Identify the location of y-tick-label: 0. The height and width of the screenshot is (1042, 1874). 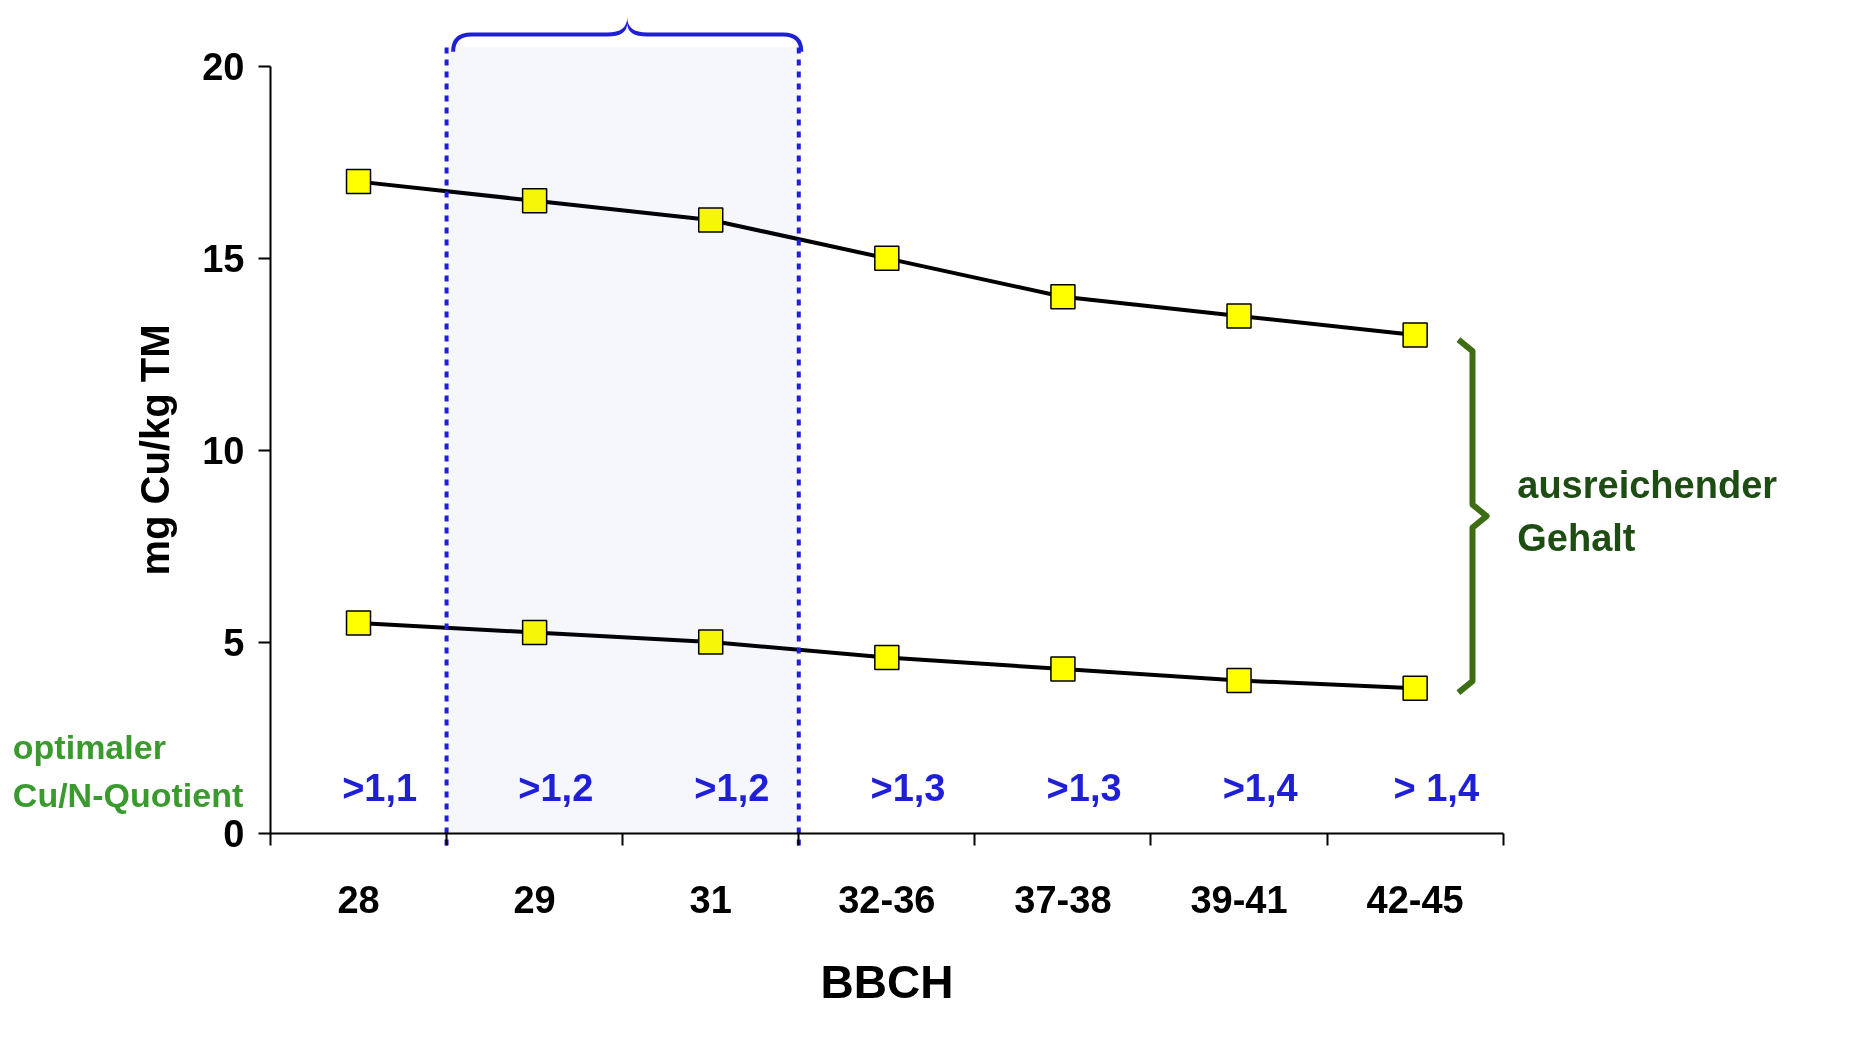
(234, 834).